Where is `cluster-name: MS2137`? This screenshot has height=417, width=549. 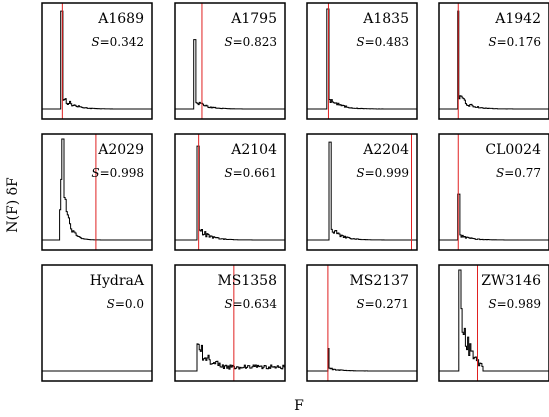 cluster-name: MS2137 is located at coordinates (379, 281).